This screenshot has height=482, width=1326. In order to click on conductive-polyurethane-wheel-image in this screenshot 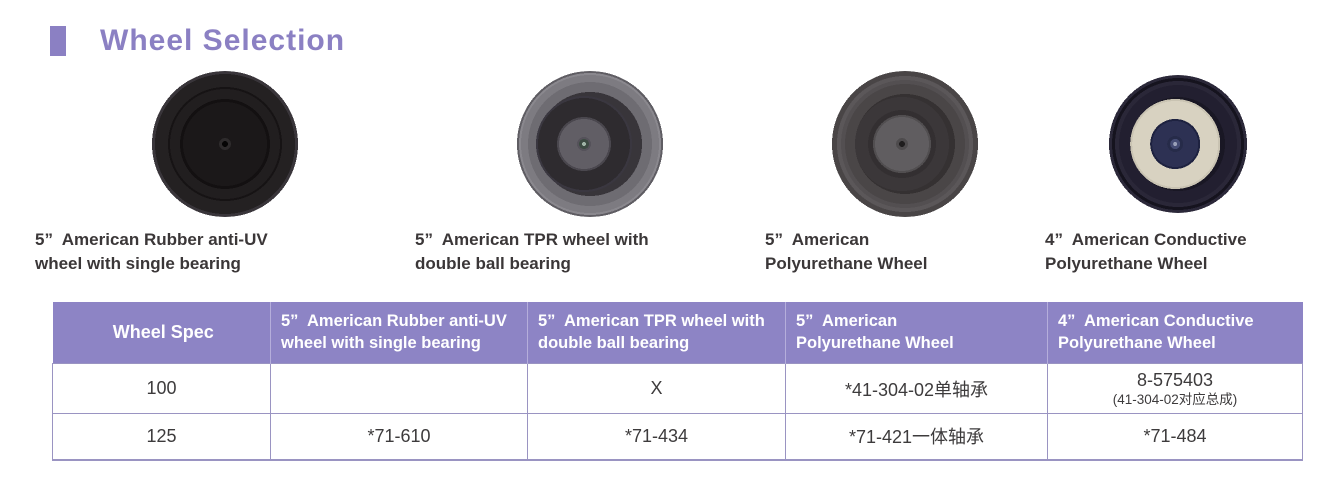, I will do `click(1178, 144)`.